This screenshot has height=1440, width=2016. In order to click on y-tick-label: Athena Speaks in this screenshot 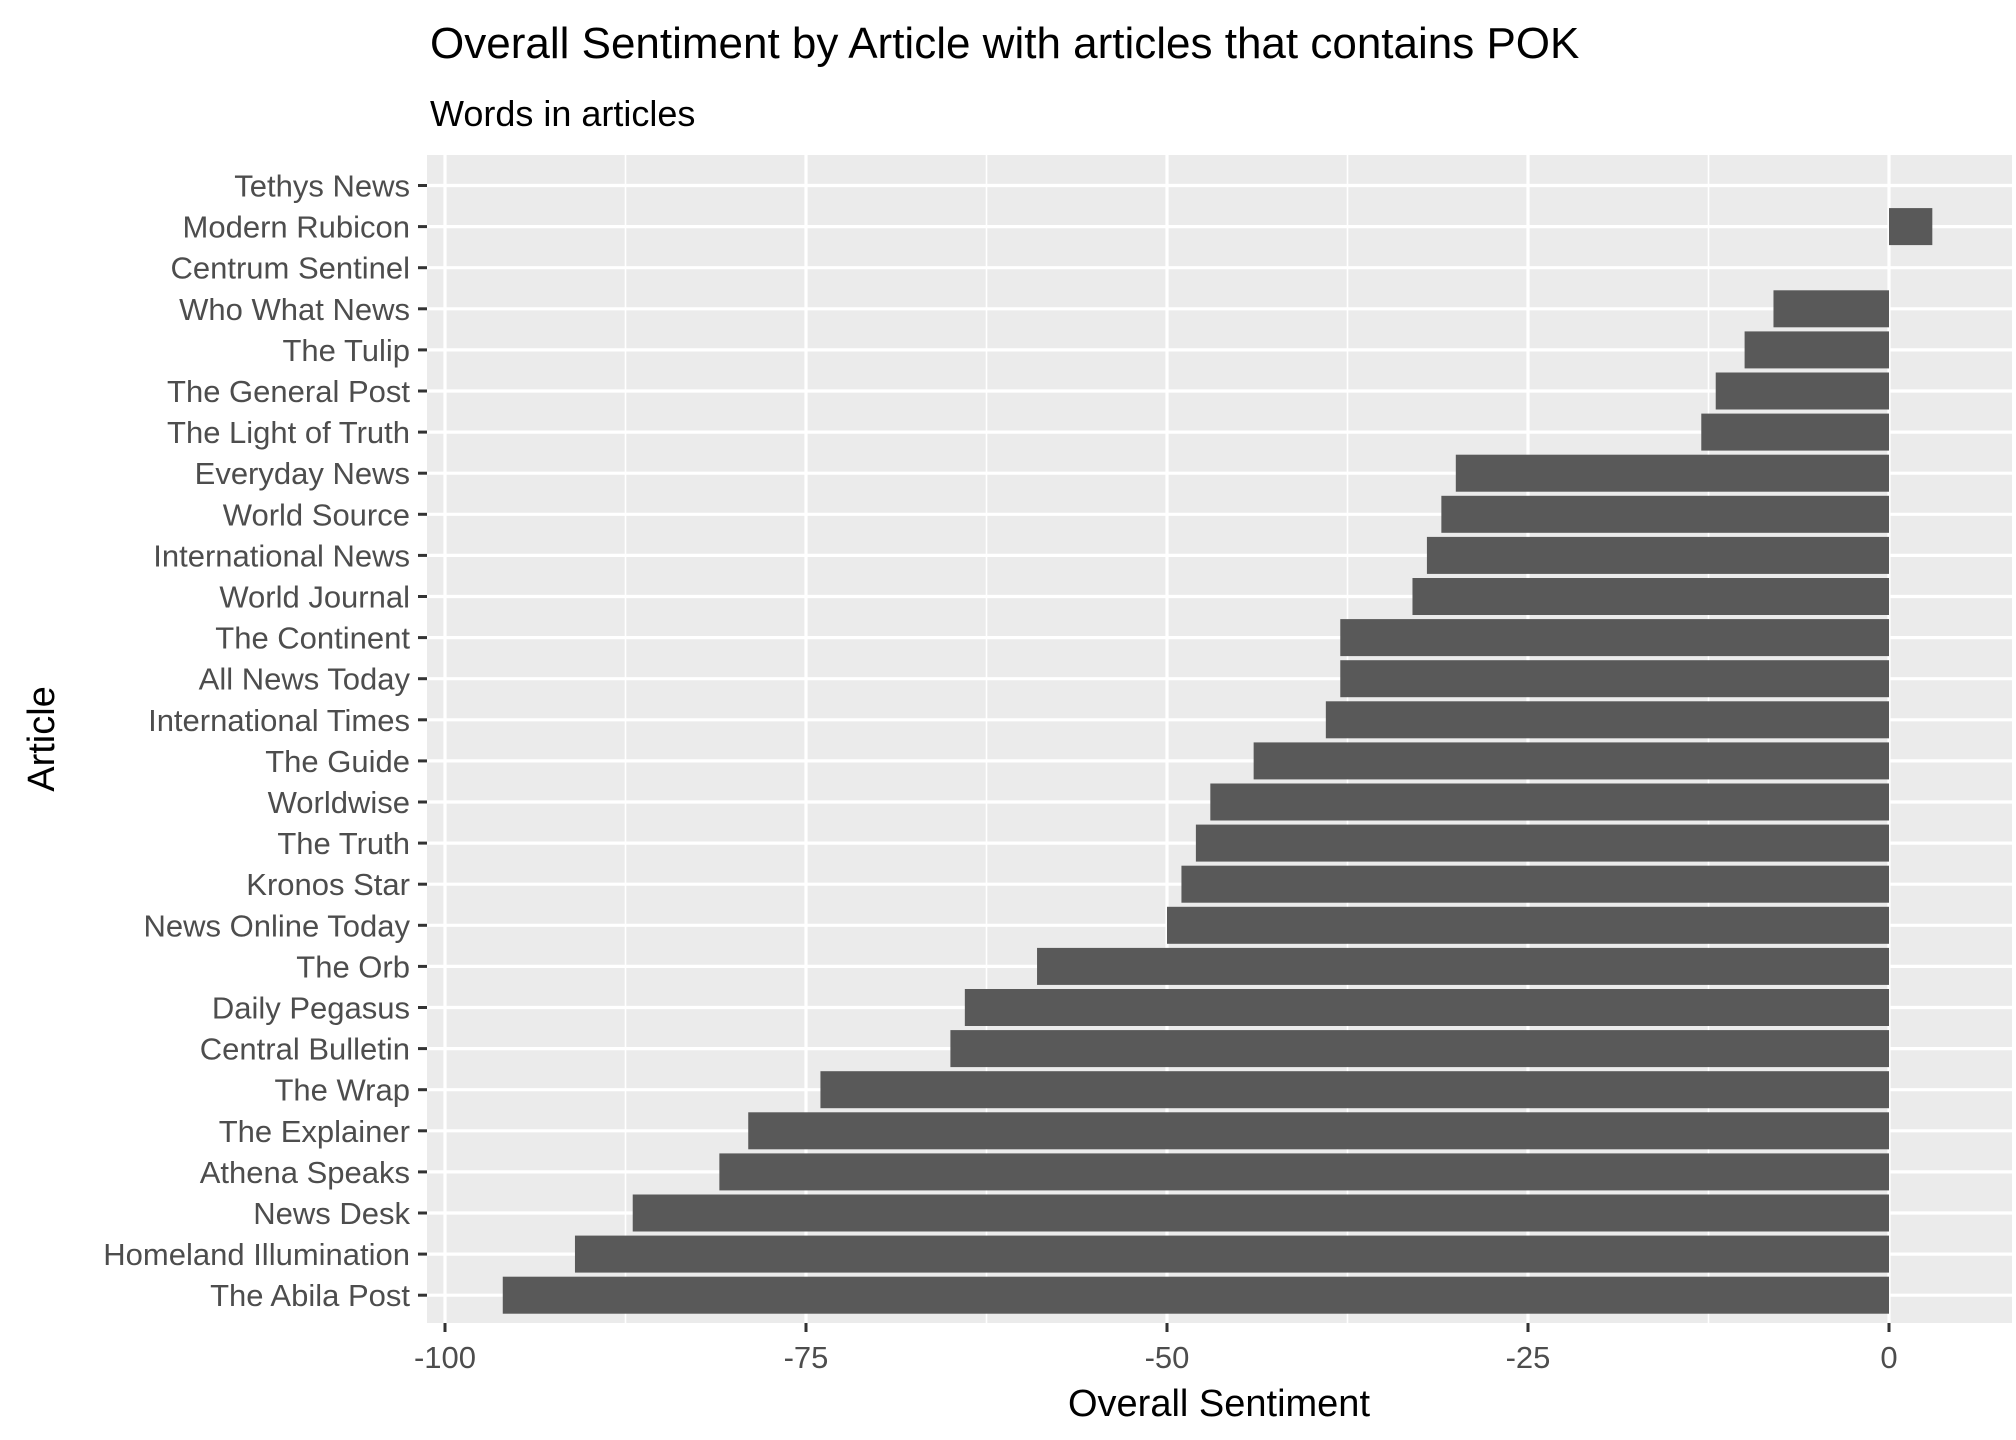, I will do `click(305, 1172)`.